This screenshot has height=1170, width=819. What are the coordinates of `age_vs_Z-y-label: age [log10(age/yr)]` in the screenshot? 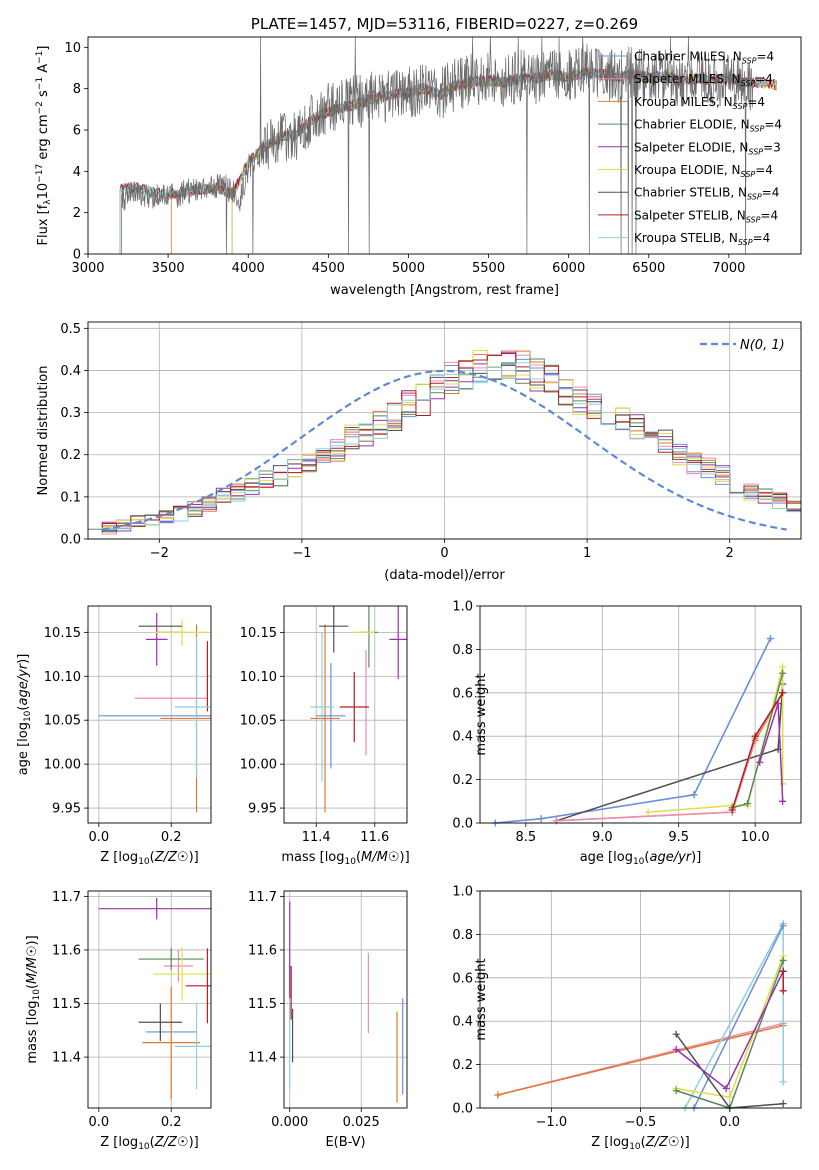 It's located at (24, 715).